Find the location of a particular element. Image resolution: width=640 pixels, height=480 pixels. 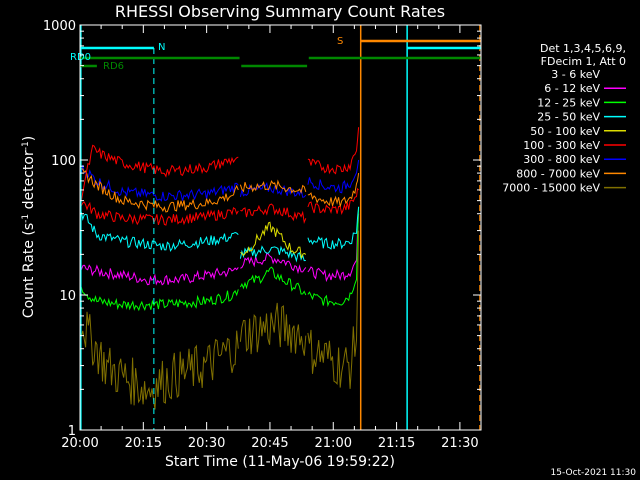

x-tick-label: 20:45 is located at coordinates (269, 443).